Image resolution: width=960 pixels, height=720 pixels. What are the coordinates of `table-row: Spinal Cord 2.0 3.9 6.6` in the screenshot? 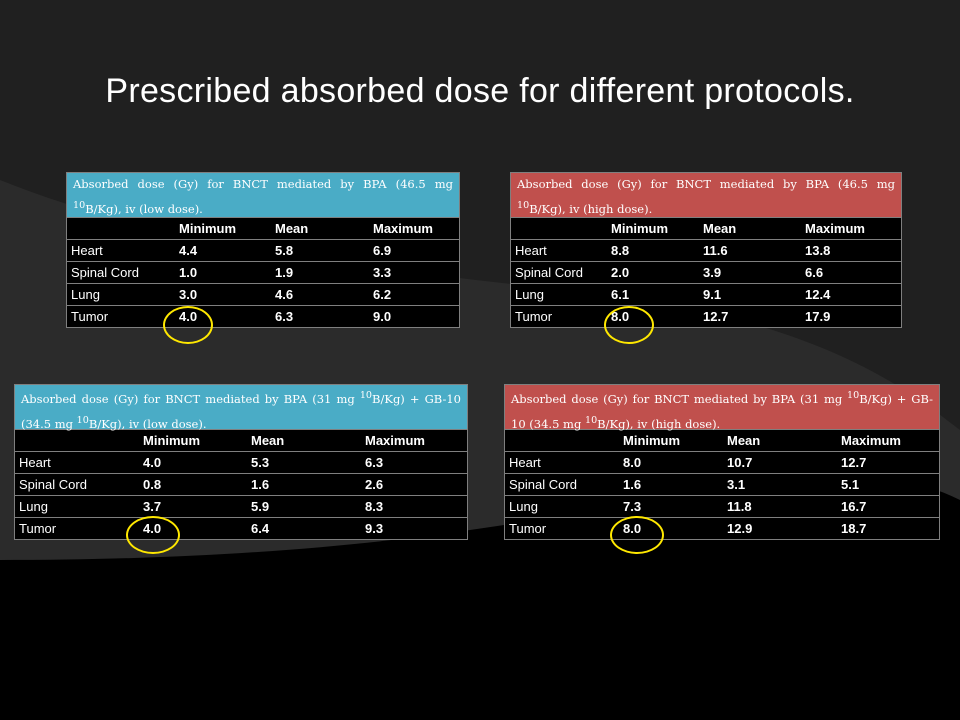 It's located at (706, 272).